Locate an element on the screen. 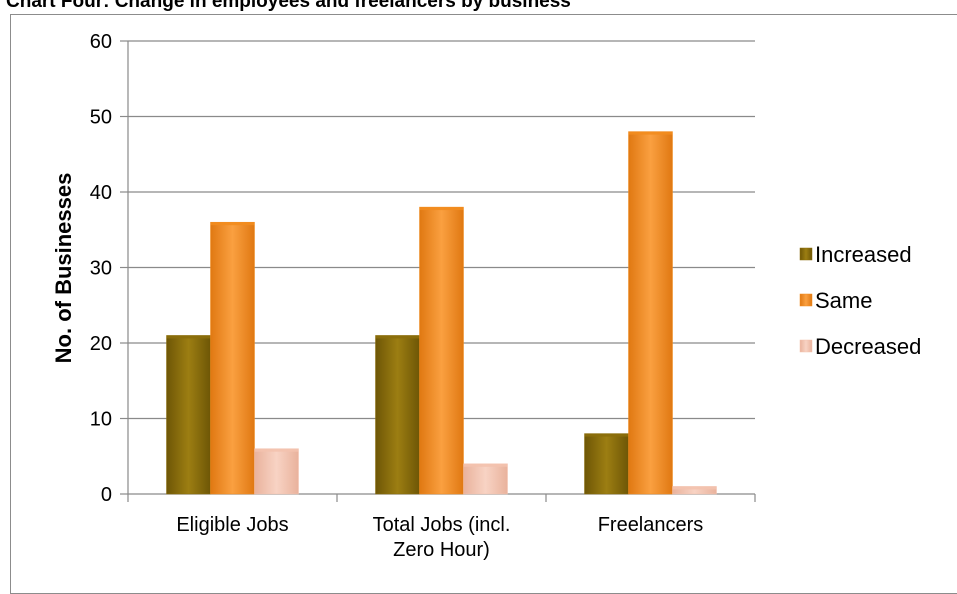 The image size is (957, 594). y-tick-label: 20 is located at coordinates (101, 344).